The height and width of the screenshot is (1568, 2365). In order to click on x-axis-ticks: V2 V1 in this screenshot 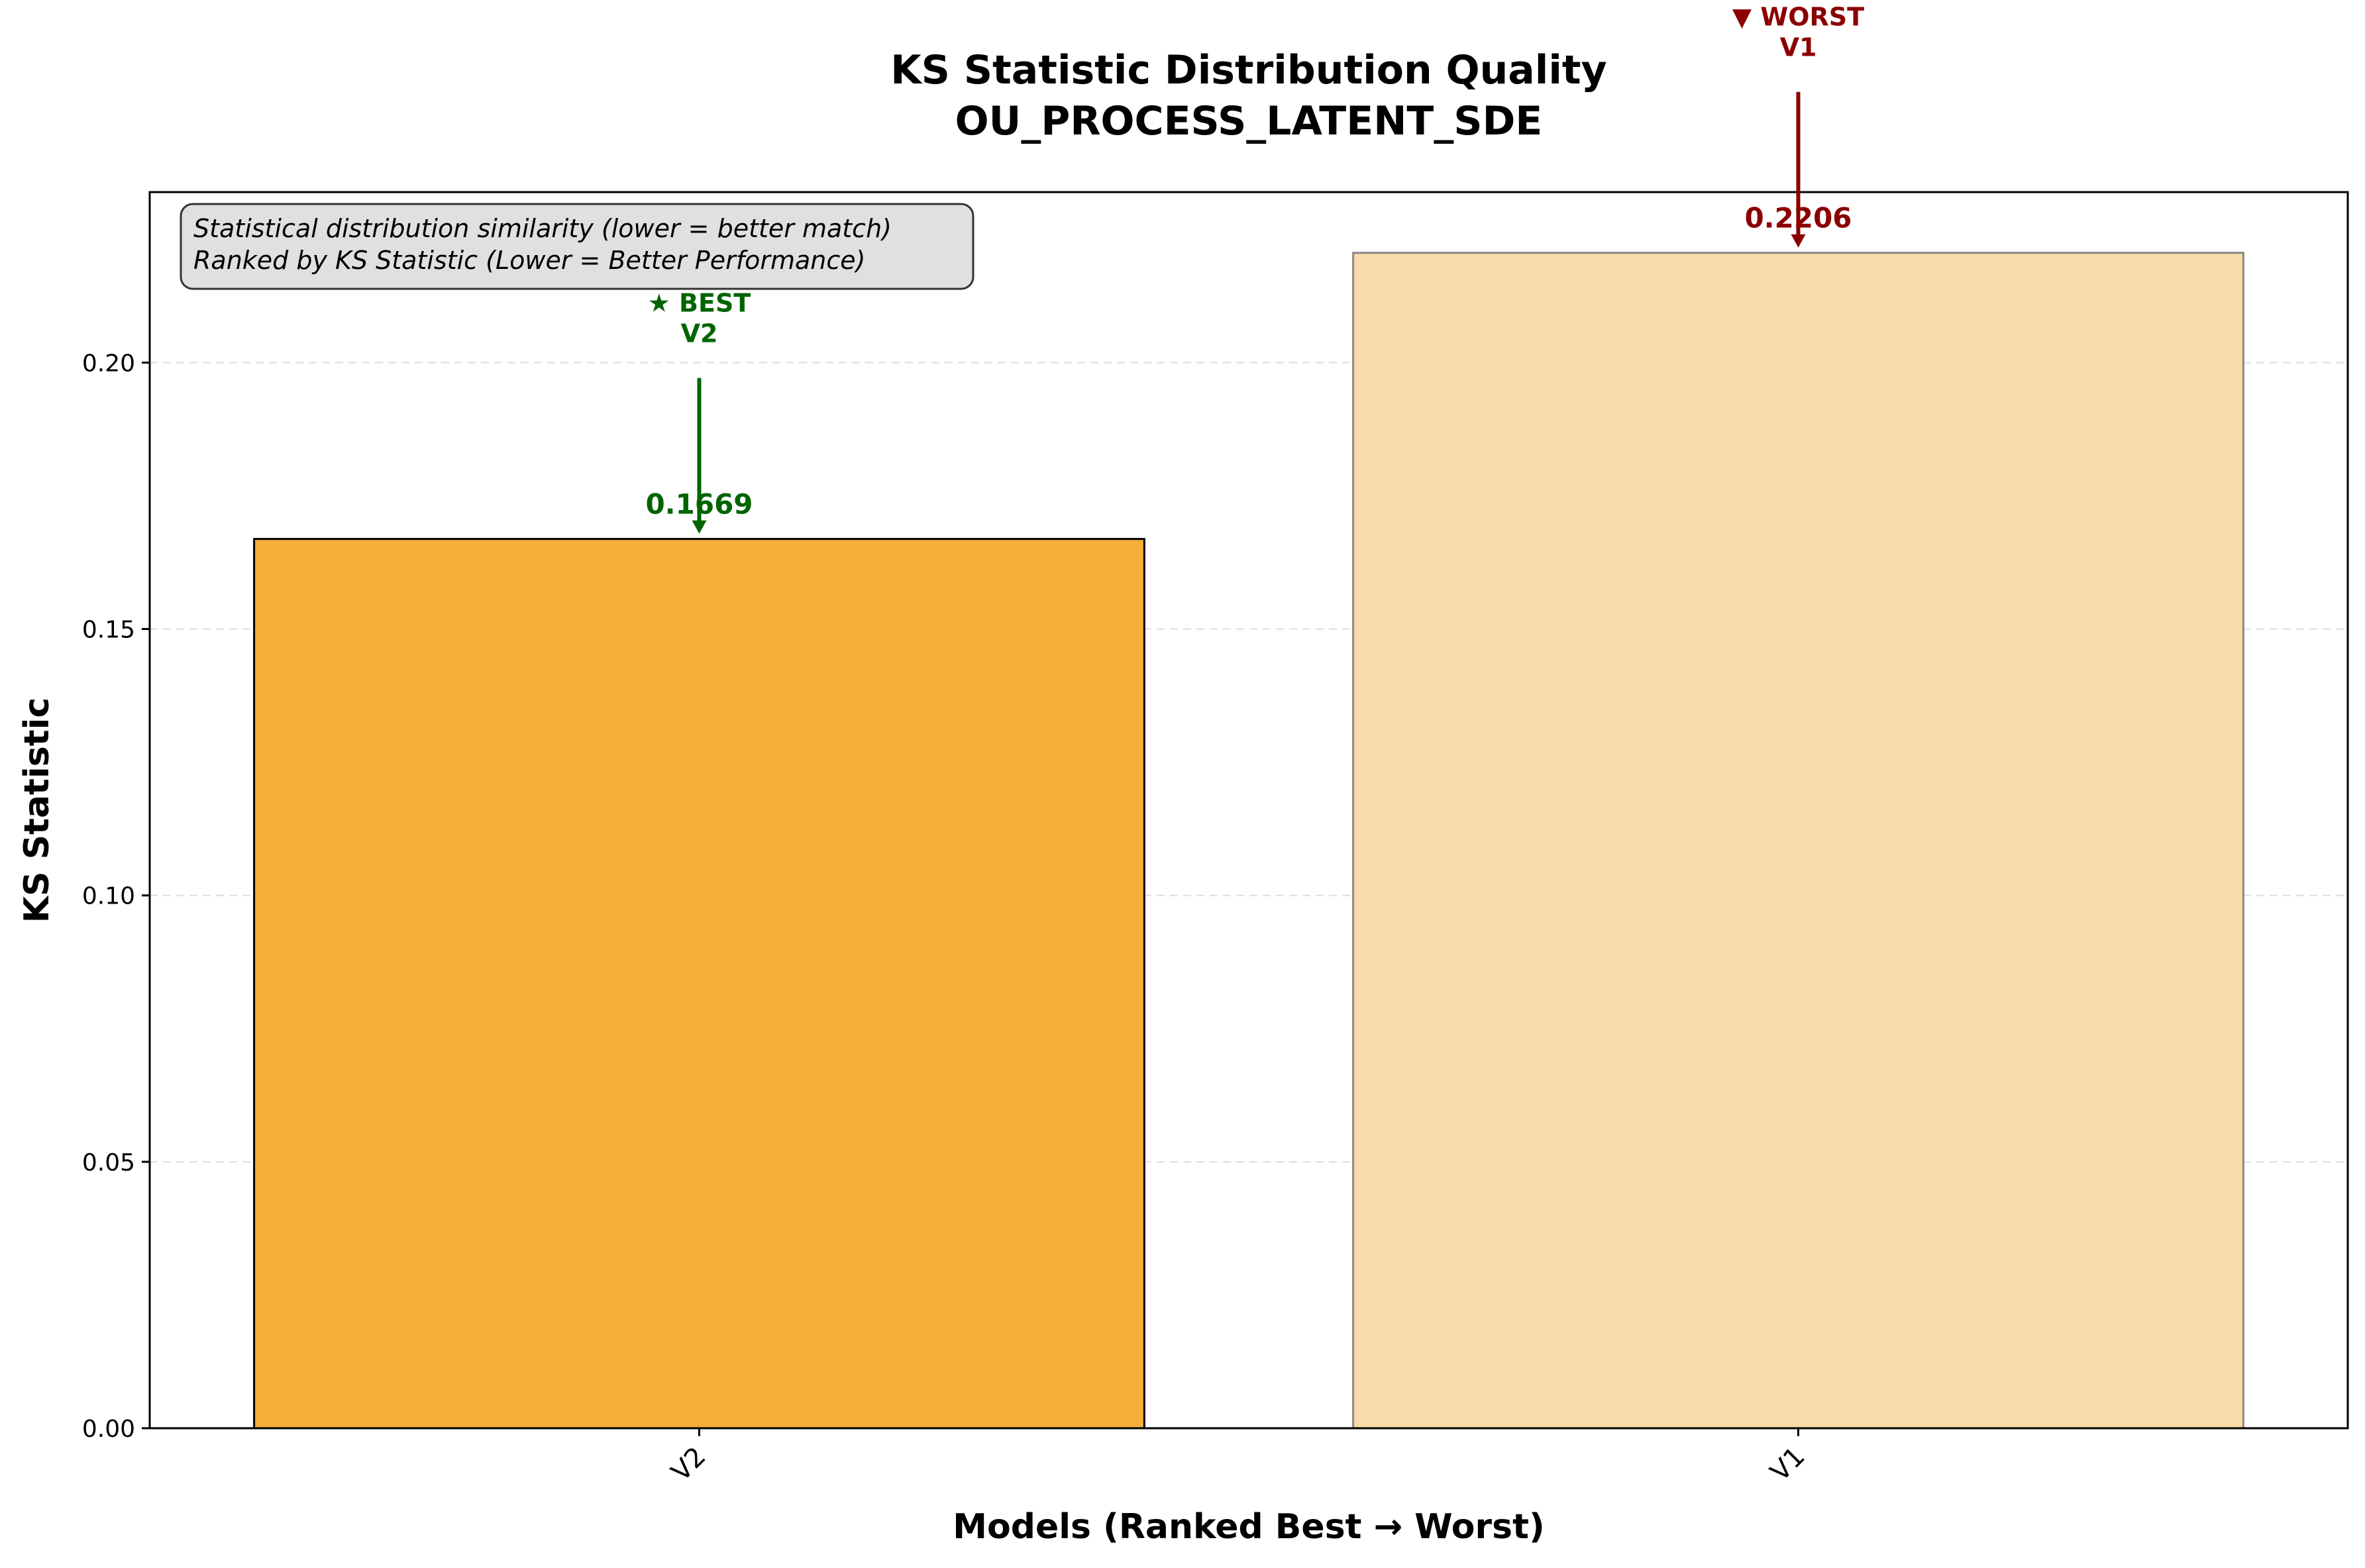, I will do `click(1238, 1457)`.